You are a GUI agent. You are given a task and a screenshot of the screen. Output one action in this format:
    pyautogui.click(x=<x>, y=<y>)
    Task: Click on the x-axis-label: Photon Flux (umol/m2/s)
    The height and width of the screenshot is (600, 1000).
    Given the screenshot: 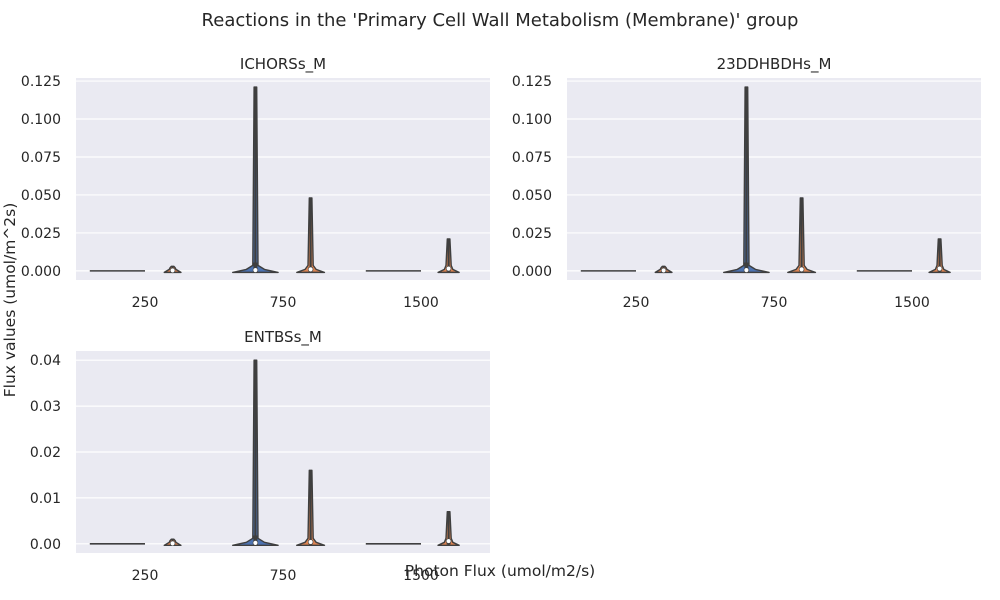 What is the action you would take?
    pyautogui.click(x=500, y=571)
    